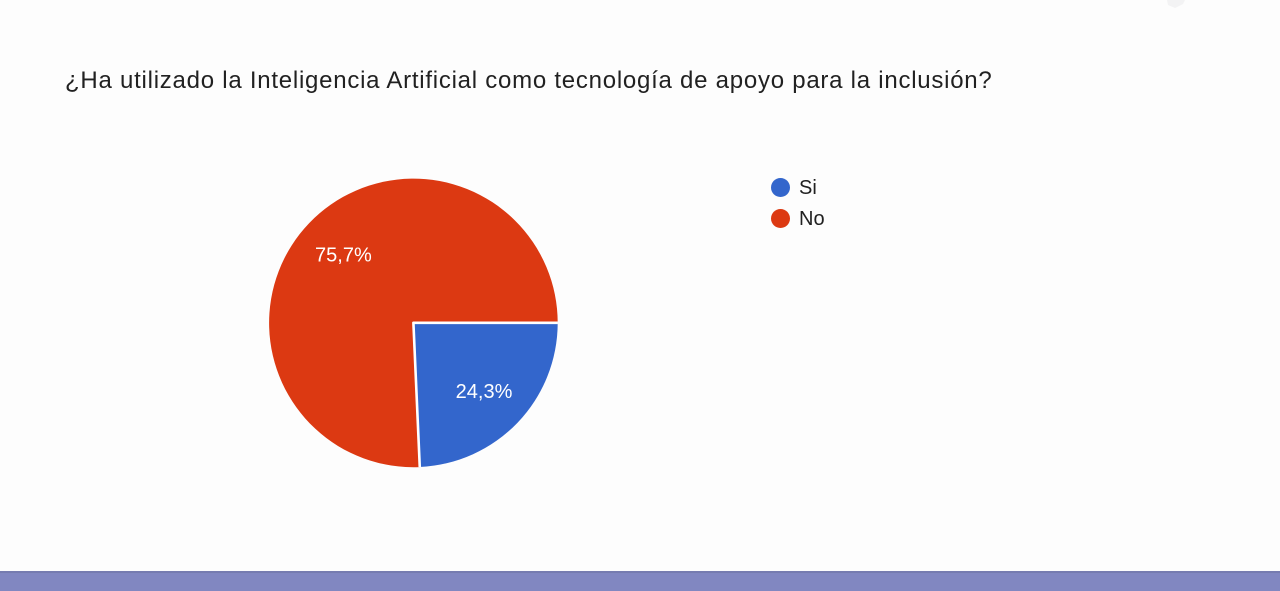  Describe the element at coordinates (484, 392) in the screenshot. I see `svg-text: 24,3%` at that location.